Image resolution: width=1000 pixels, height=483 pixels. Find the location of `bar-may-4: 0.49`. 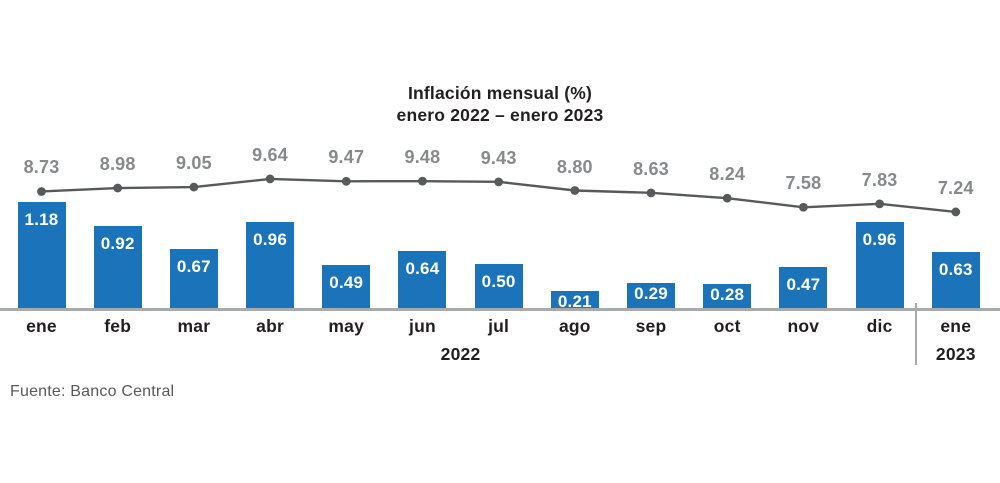

bar-may-4: 0.49 is located at coordinates (346, 287).